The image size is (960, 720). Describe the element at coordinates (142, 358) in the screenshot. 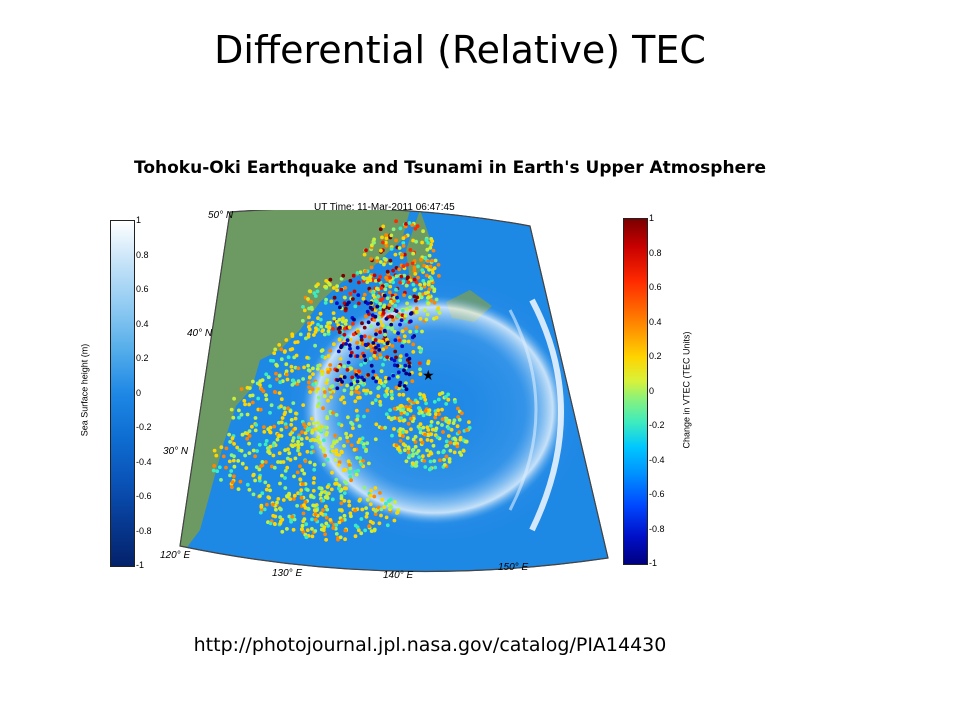

I see `sea-surface-colorbar-tick: 0.2` at that location.